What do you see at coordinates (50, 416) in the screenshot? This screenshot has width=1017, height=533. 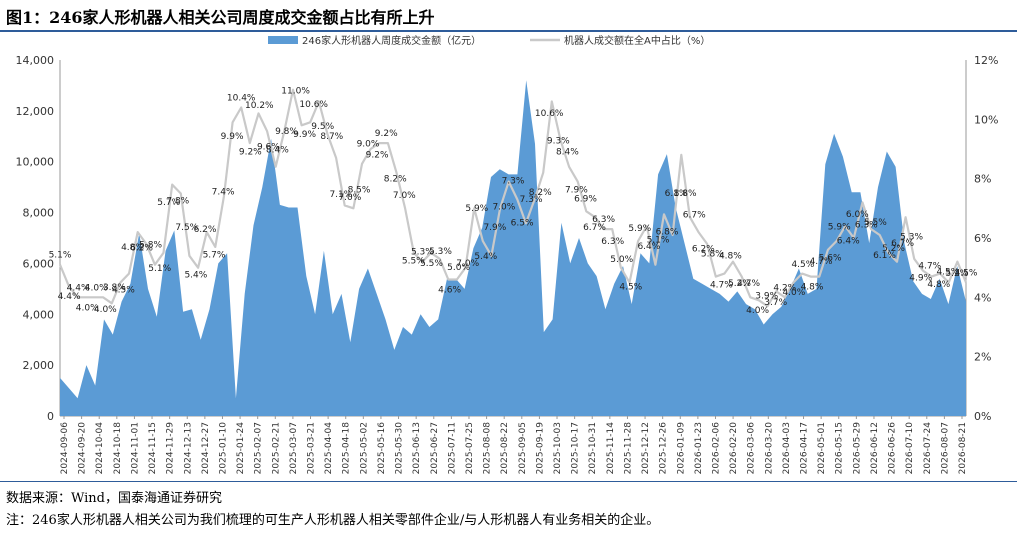 I see `y-left-tick-label: 0` at bounding box center [50, 416].